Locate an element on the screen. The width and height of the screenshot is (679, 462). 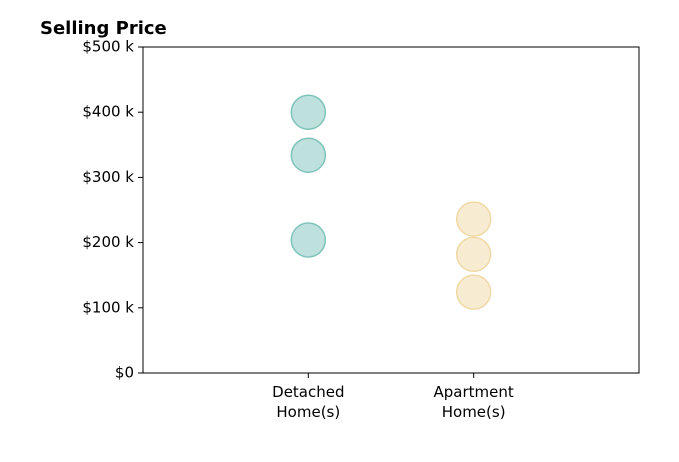
y-tick-label: $100 k is located at coordinates (108, 307).